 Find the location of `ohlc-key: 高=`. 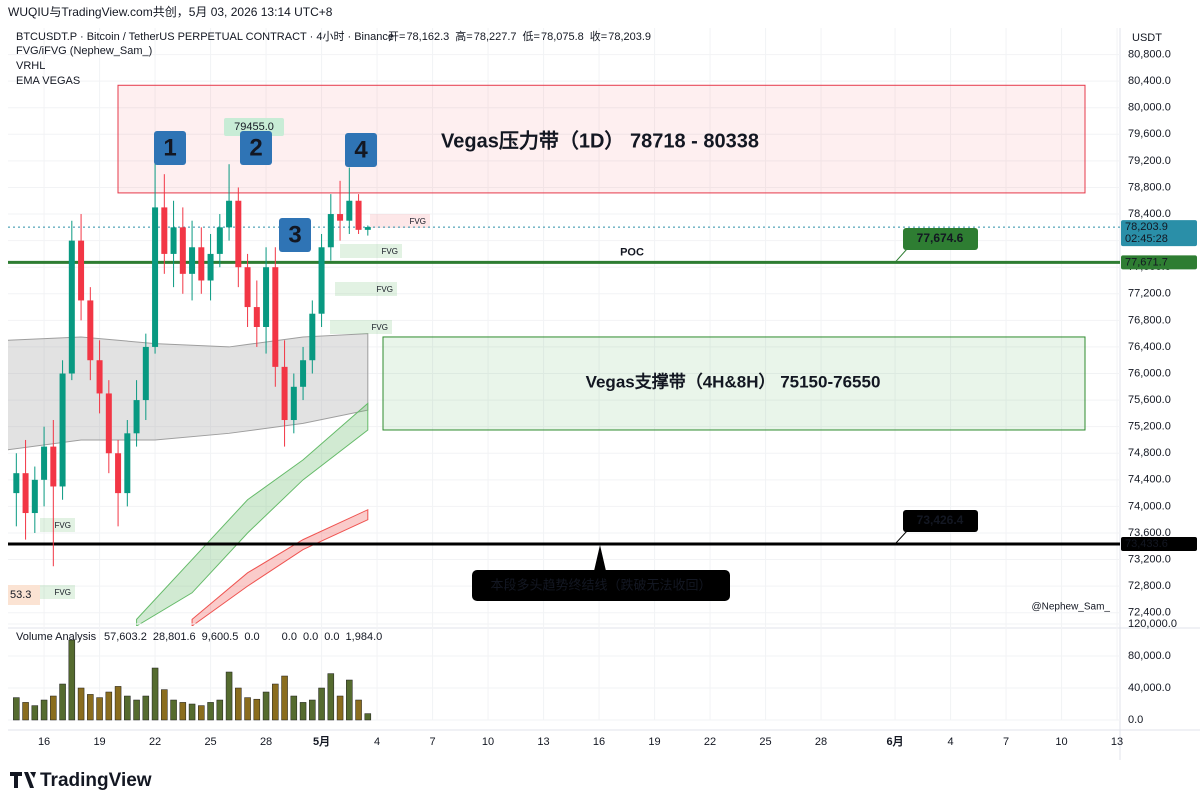

ohlc-key: 高= is located at coordinates (463, 36).